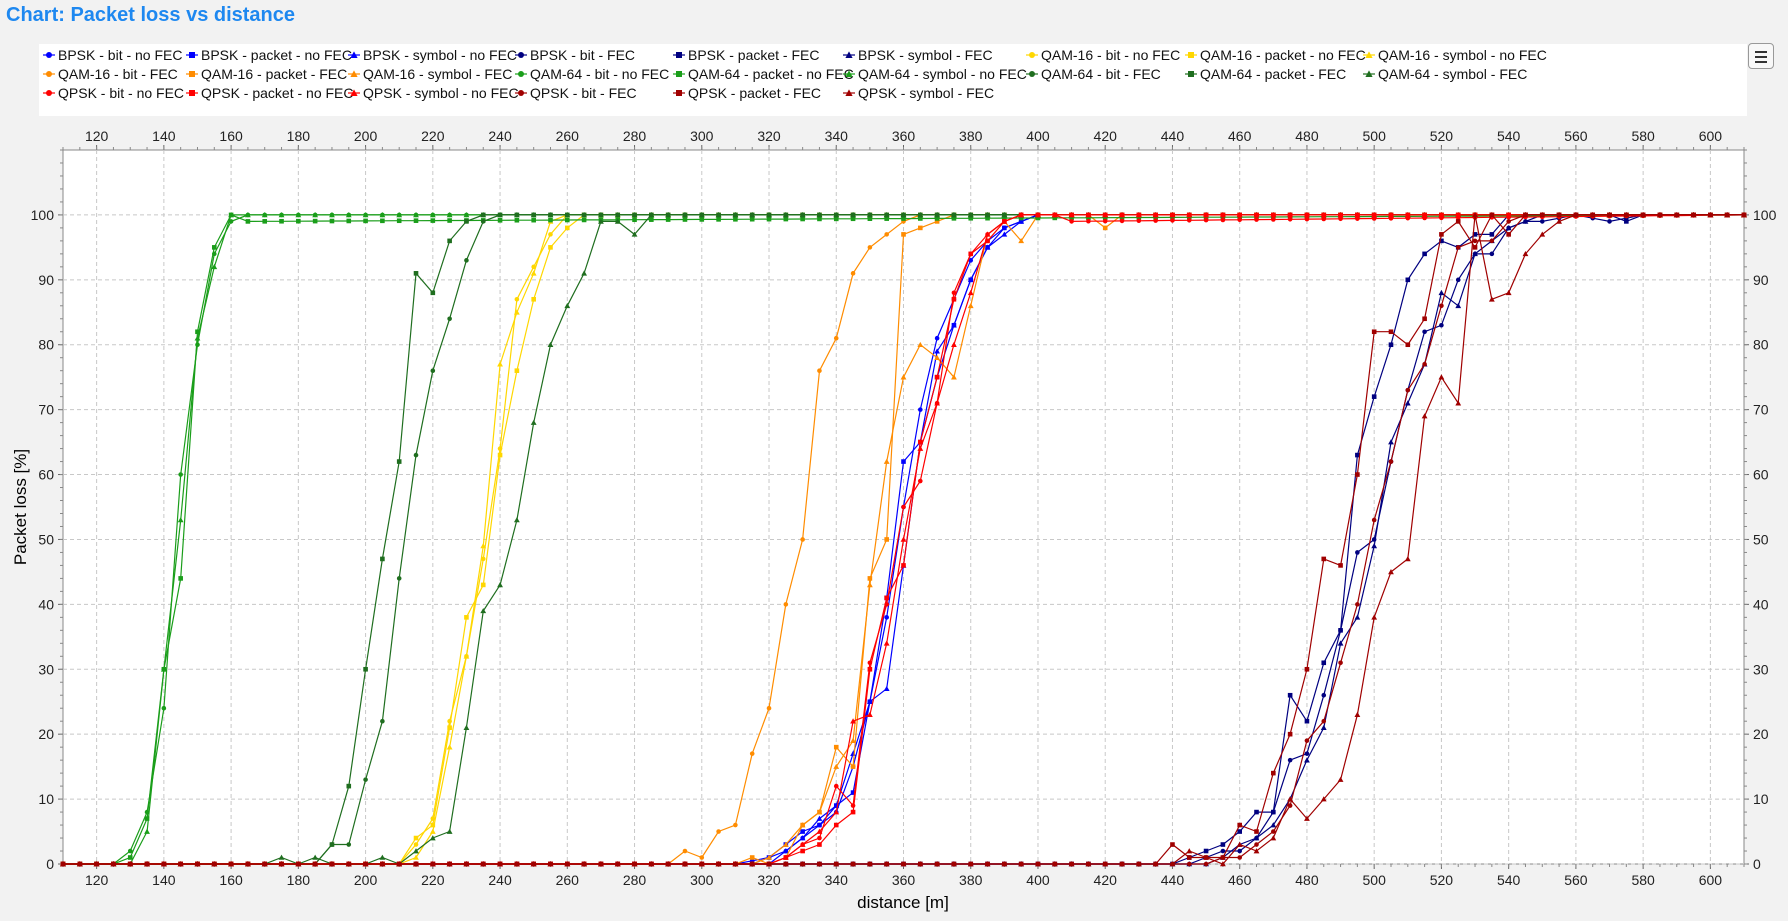 The height and width of the screenshot is (921, 1788). What do you see at coordinates (1643, 880) in the screenshot?
I see `x-tick-label-bottom: 580` at bounding box center [1643, 880].